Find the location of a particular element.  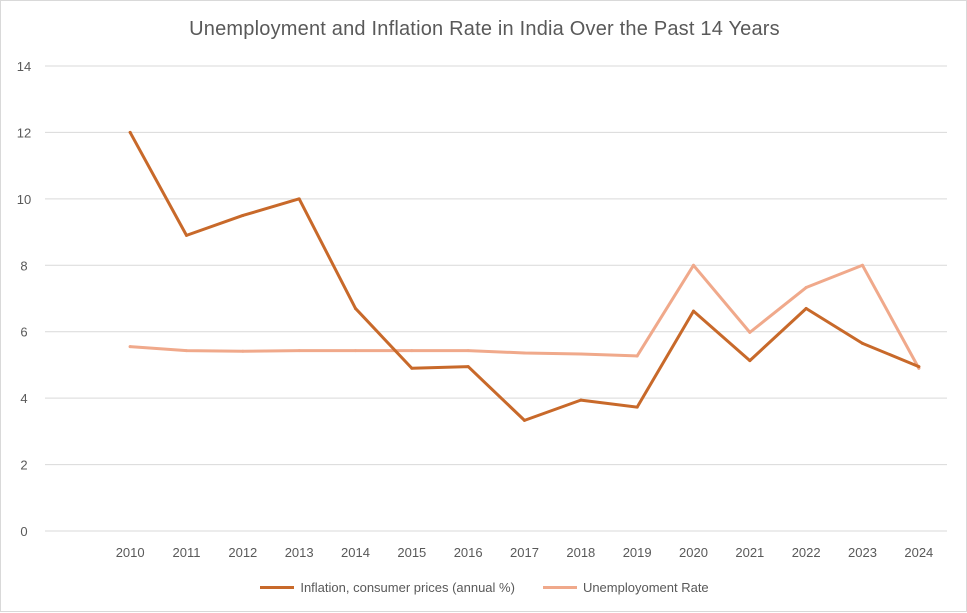

x-tick-label: 2021 is located at coordinates (749, 552).